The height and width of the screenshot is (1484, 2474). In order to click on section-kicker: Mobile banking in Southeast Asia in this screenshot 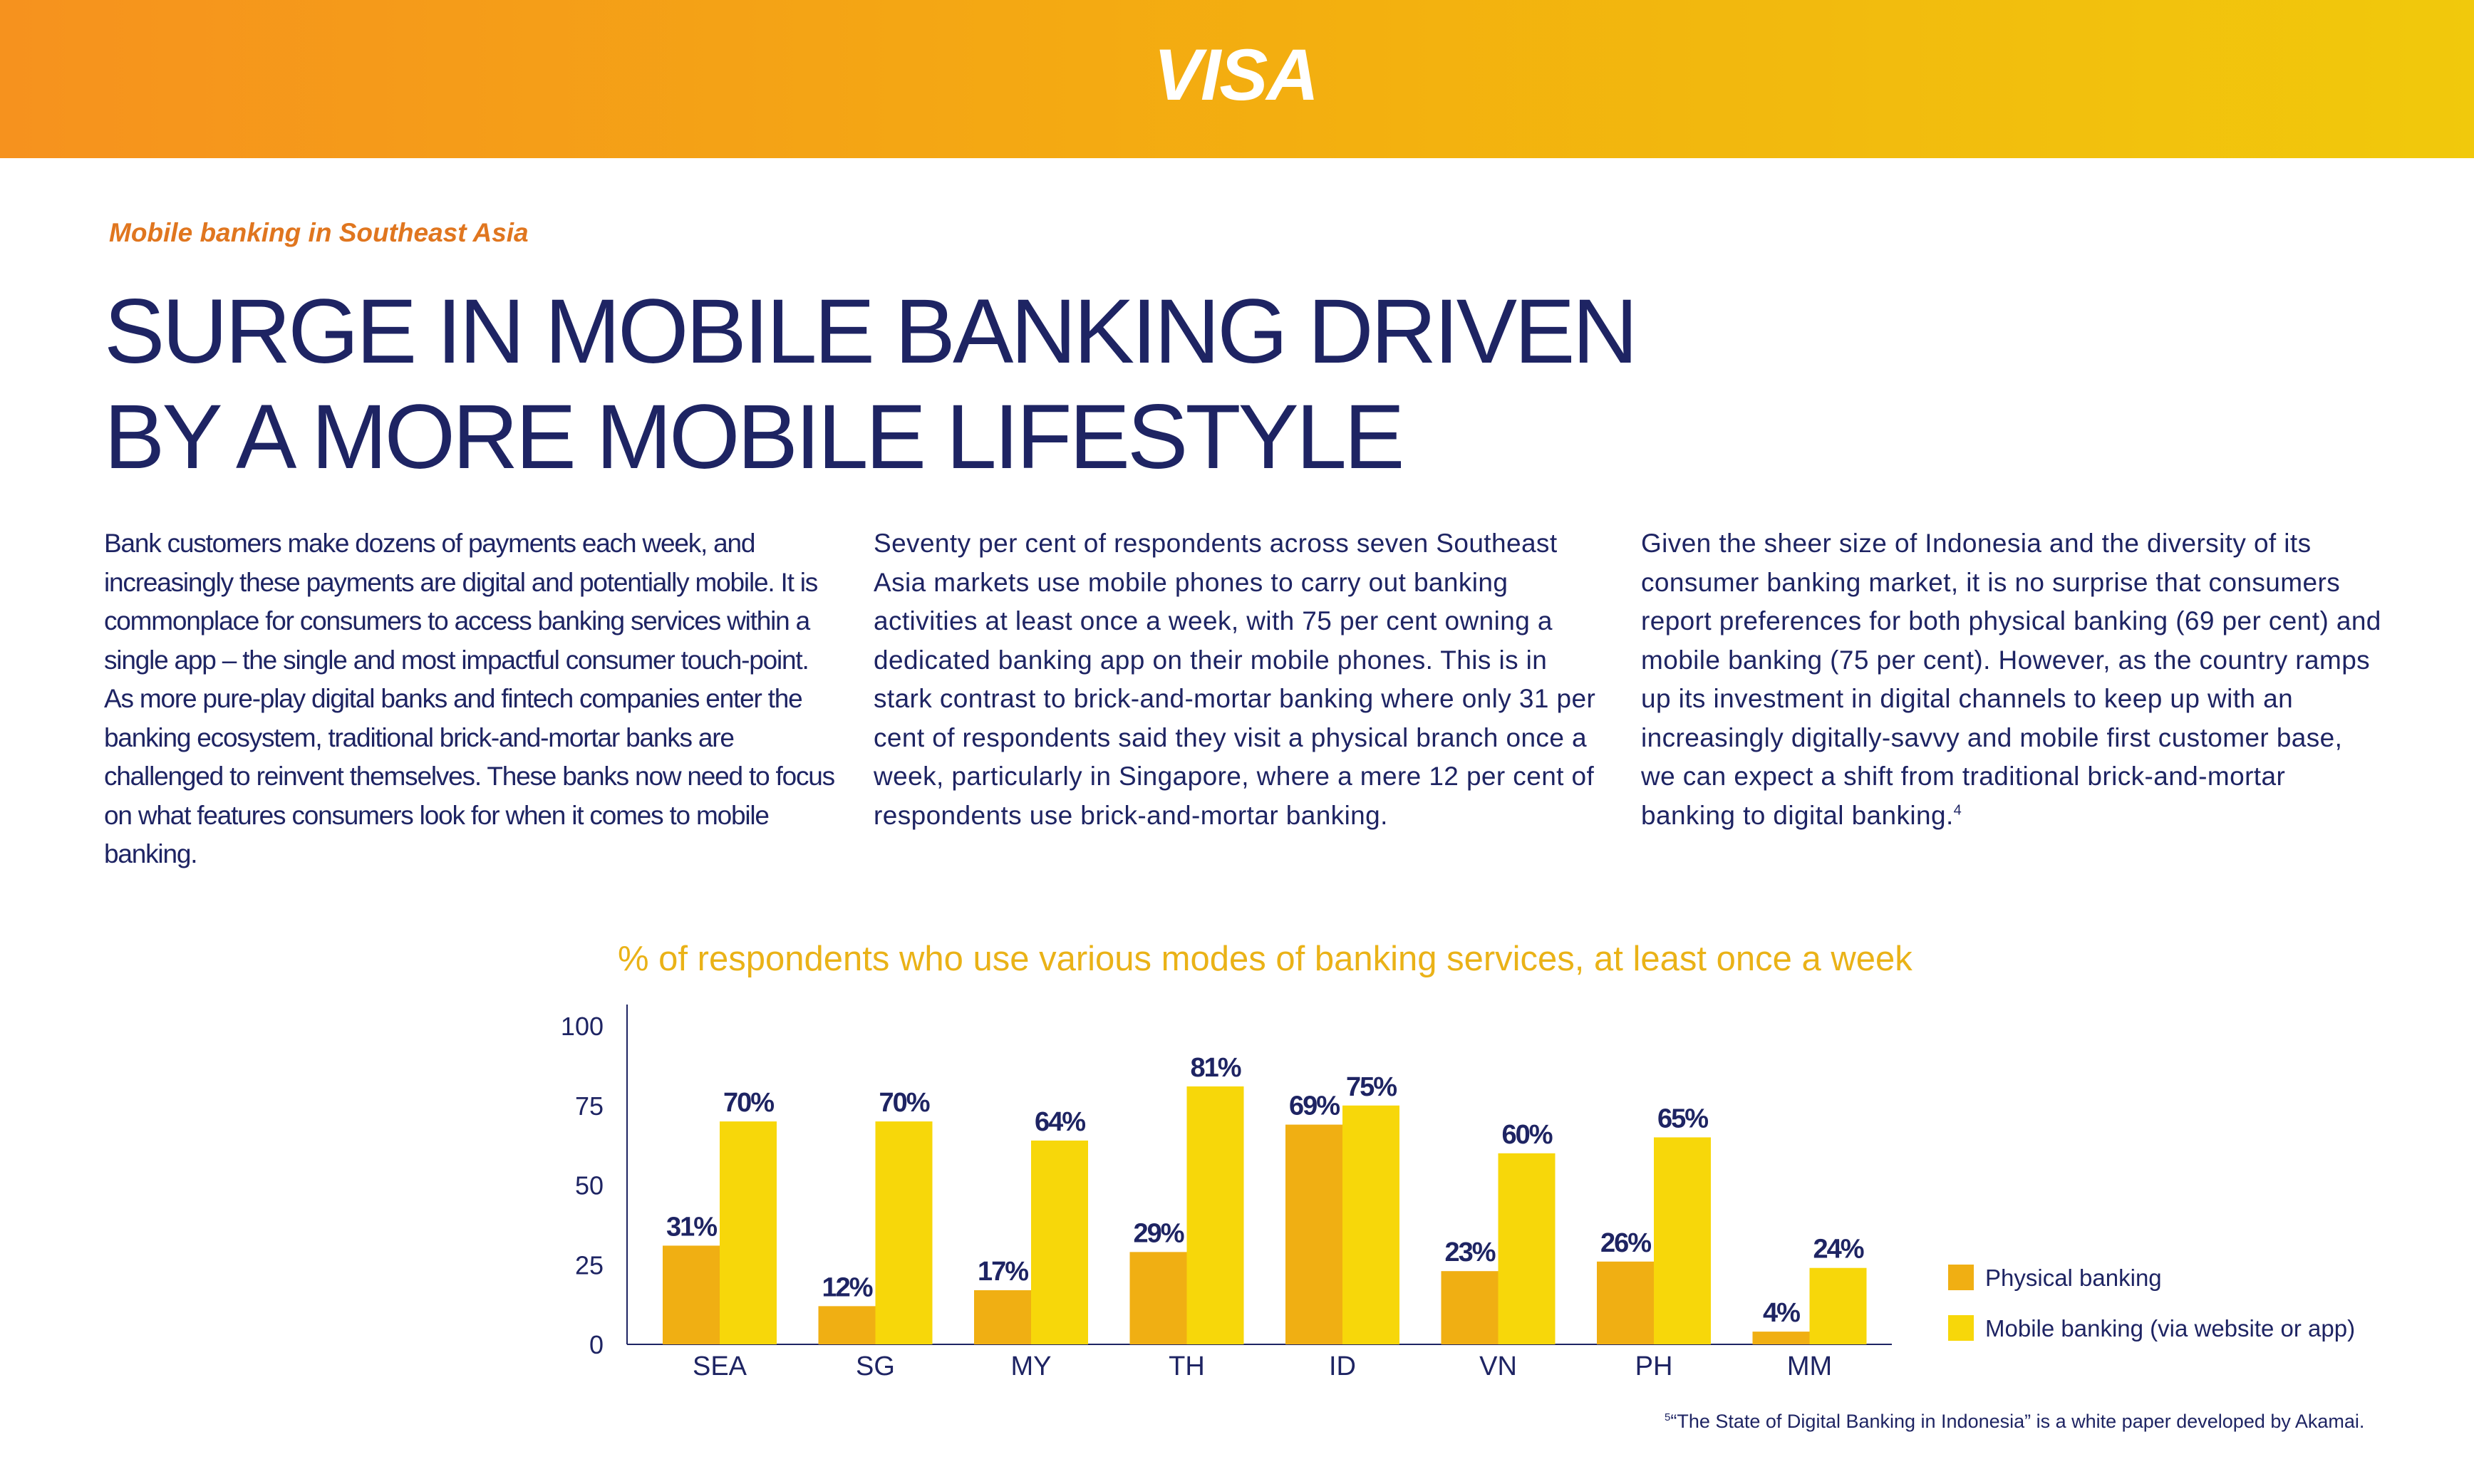, I will do `click(319, 232)`.